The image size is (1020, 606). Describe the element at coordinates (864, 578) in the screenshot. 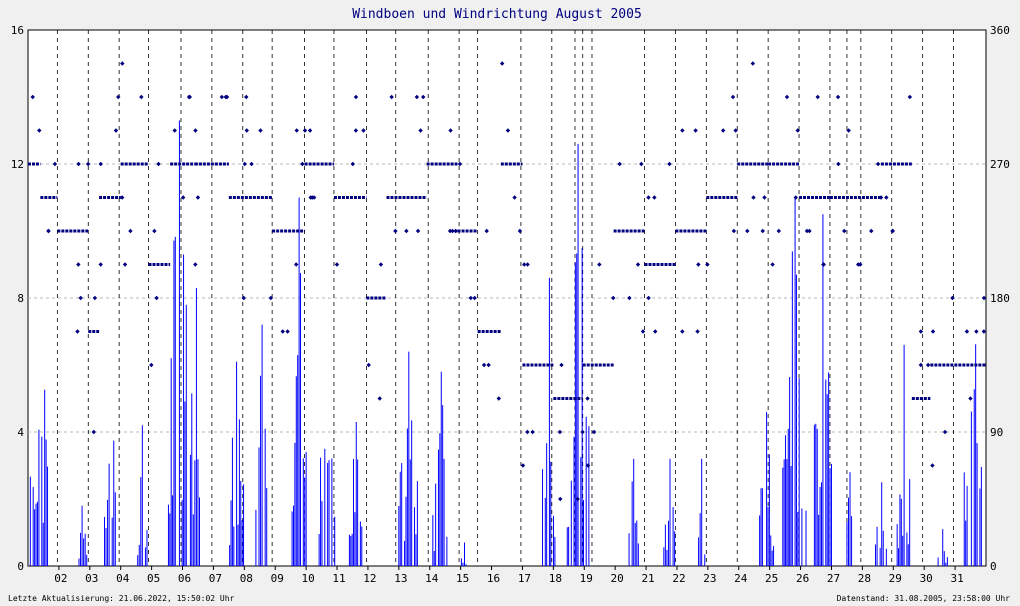

I see `x-tick-label: 28` at that location.